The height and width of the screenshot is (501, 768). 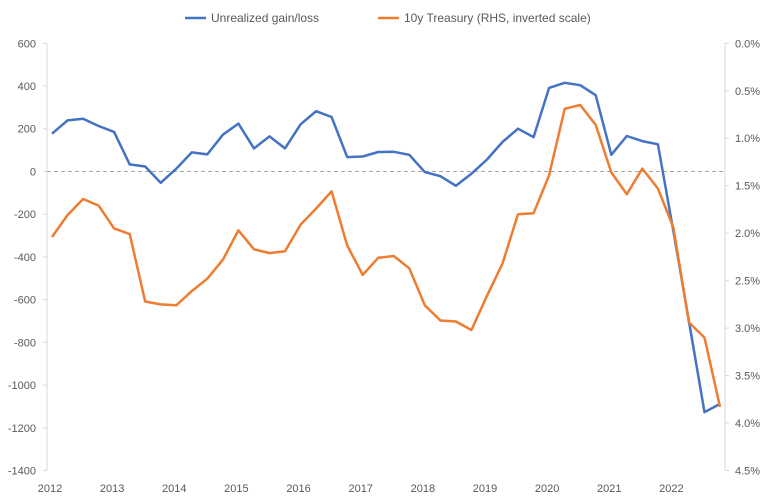 What do you see at coordinates (22, 429) in the screenshot?
I see `left-tick-label: -1200` at bounding box center [22, 429].